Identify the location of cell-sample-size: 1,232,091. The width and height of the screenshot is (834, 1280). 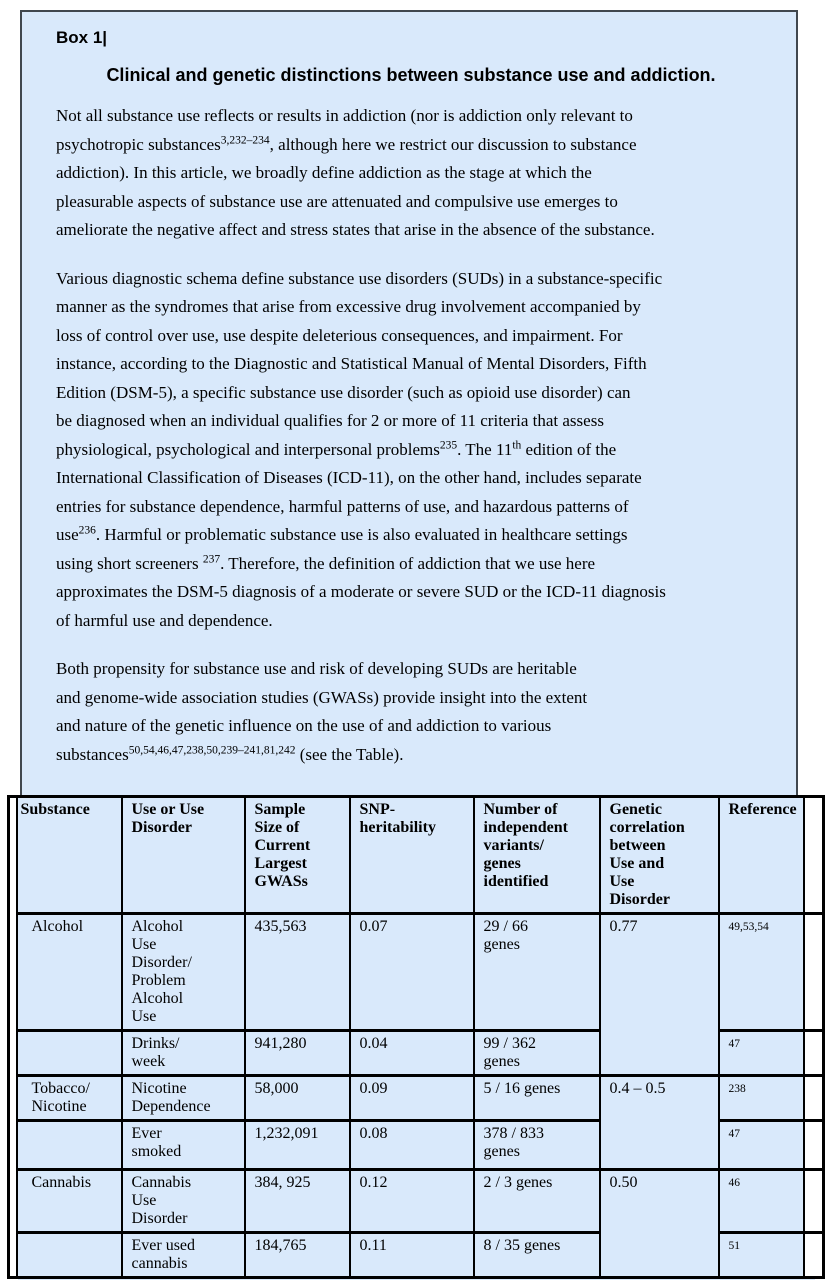
(297, 1145).